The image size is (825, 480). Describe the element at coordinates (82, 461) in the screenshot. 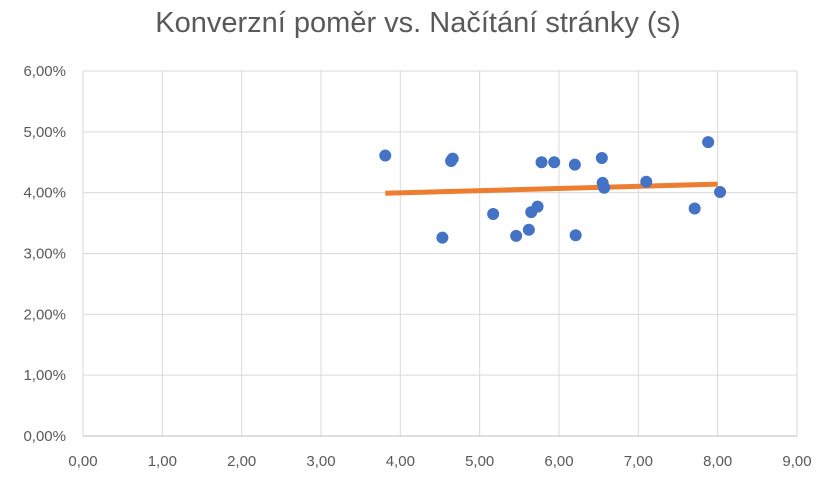

I see `x-tick-label: 0,00` at that location.